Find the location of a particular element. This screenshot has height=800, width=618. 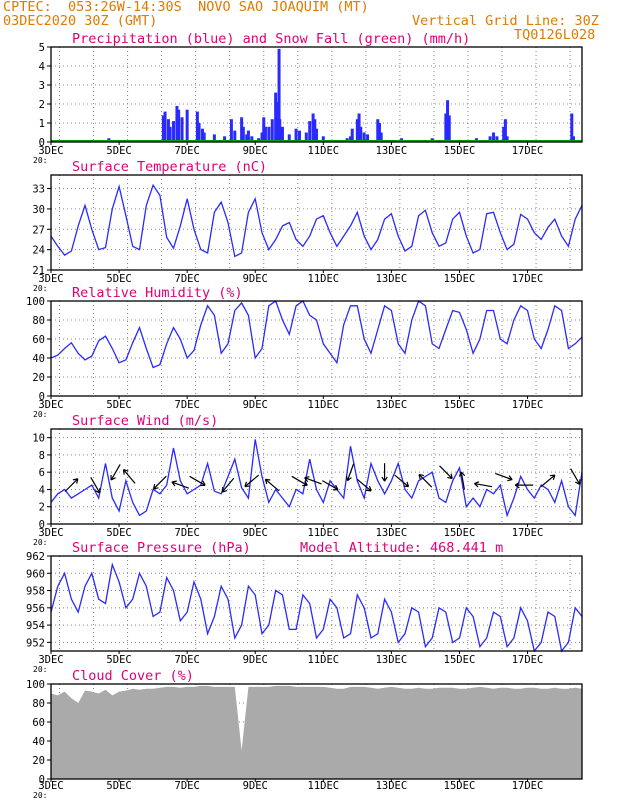

wind-year-prefix: 20: is located at coordinates (40, 542).